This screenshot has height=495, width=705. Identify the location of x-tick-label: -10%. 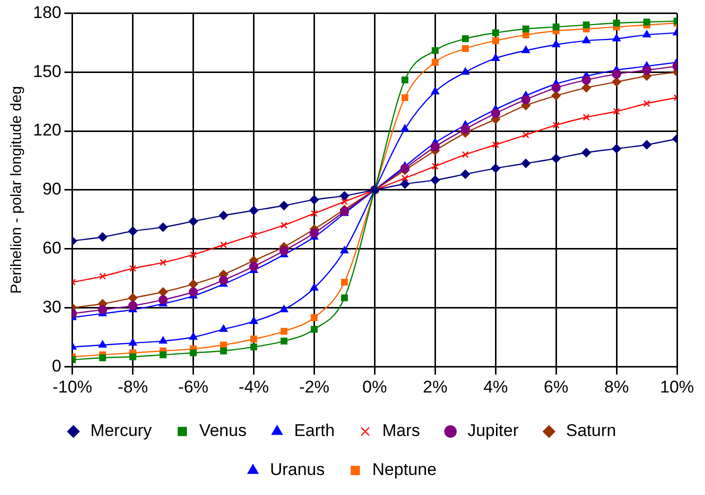
(72, 386).